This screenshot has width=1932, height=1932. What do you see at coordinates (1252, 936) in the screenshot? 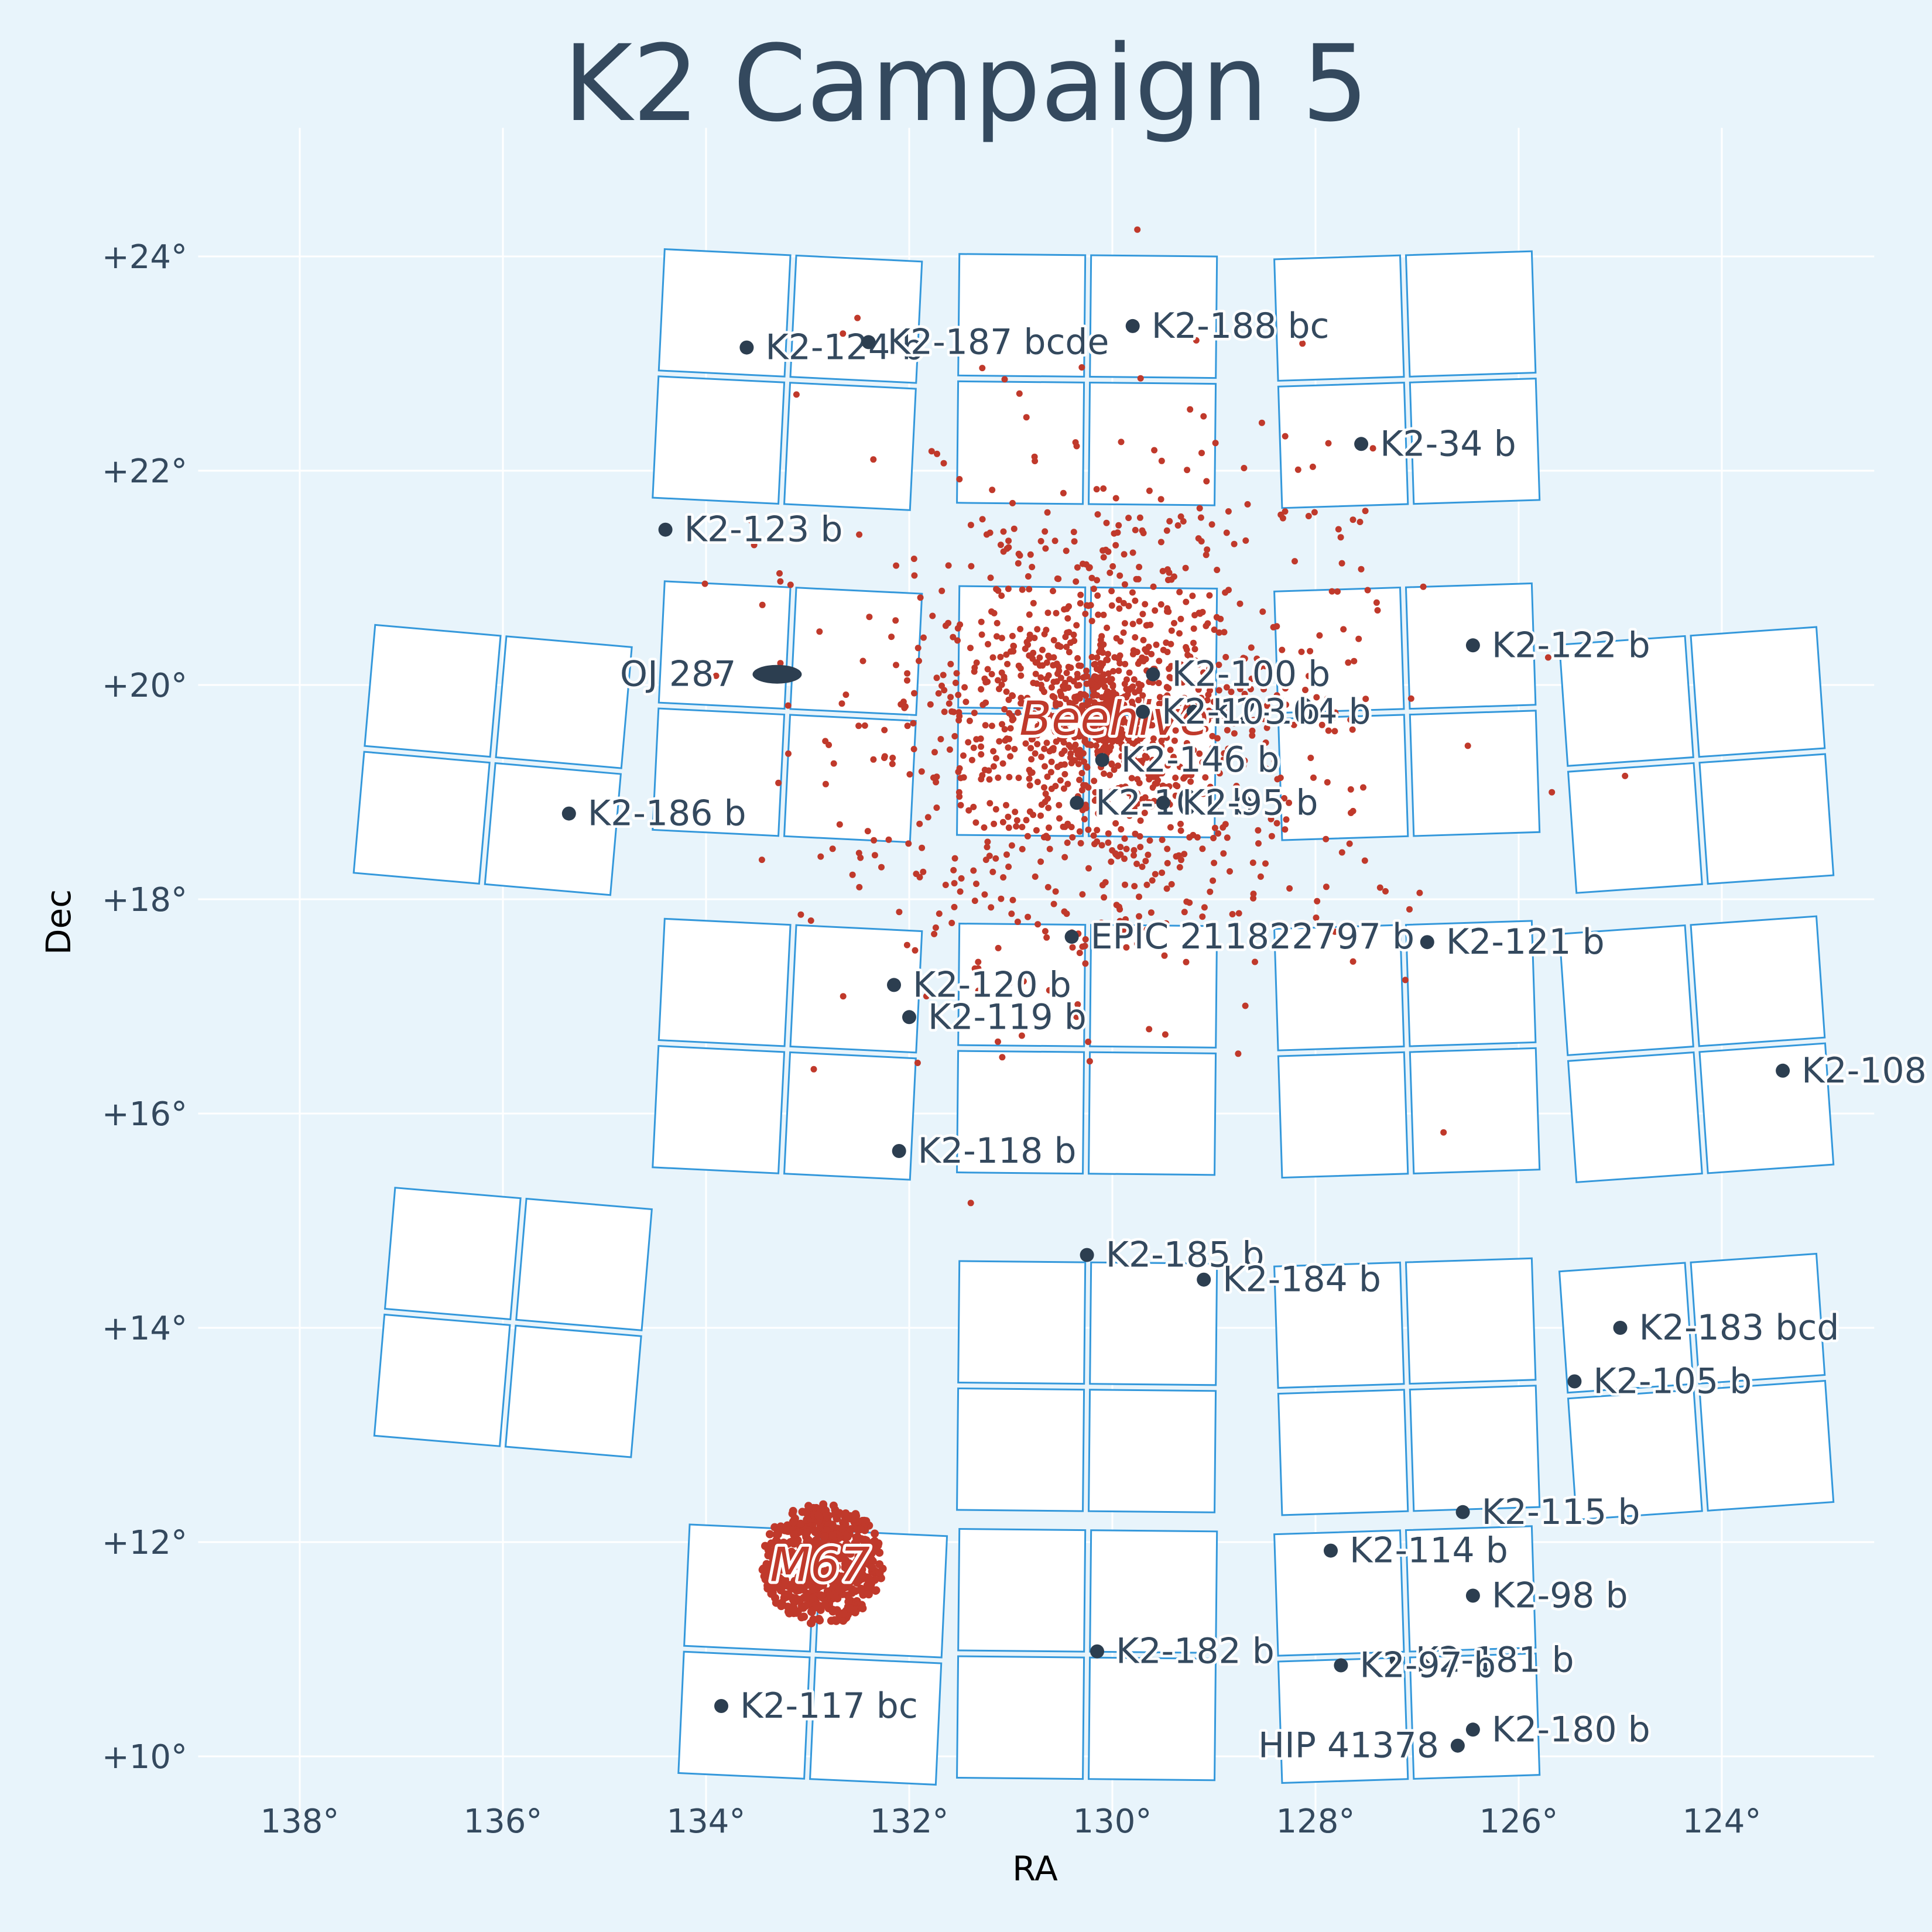
I see `planet-label: EPIC 211822797 b` at bounding box center [1252, 936].